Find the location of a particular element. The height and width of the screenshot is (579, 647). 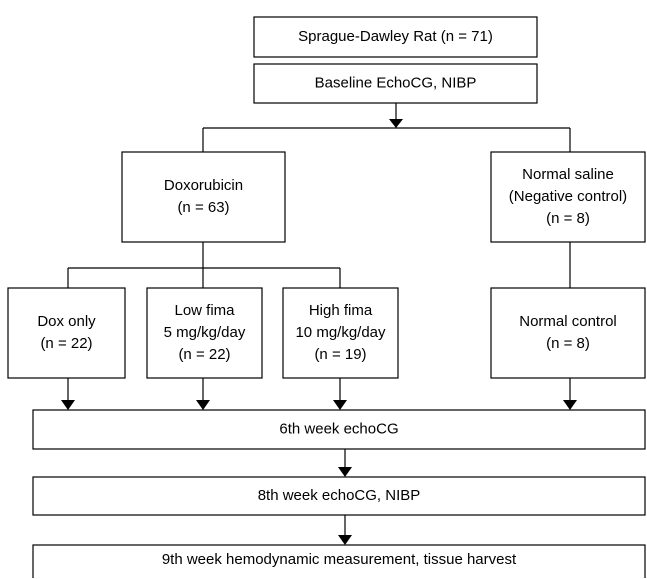

node-label: (n = 19) is located at coordinates (340, 354).